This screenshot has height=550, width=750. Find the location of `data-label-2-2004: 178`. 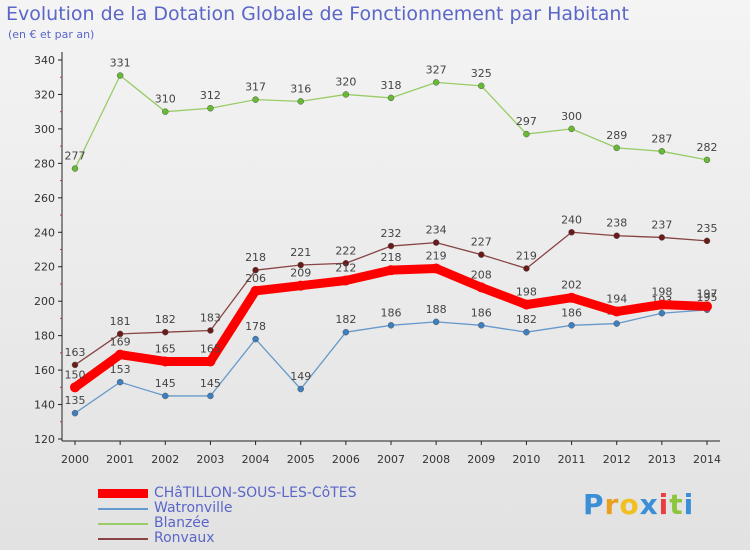

data-label-2-2004: 178 is located at coordinates (255, 326).